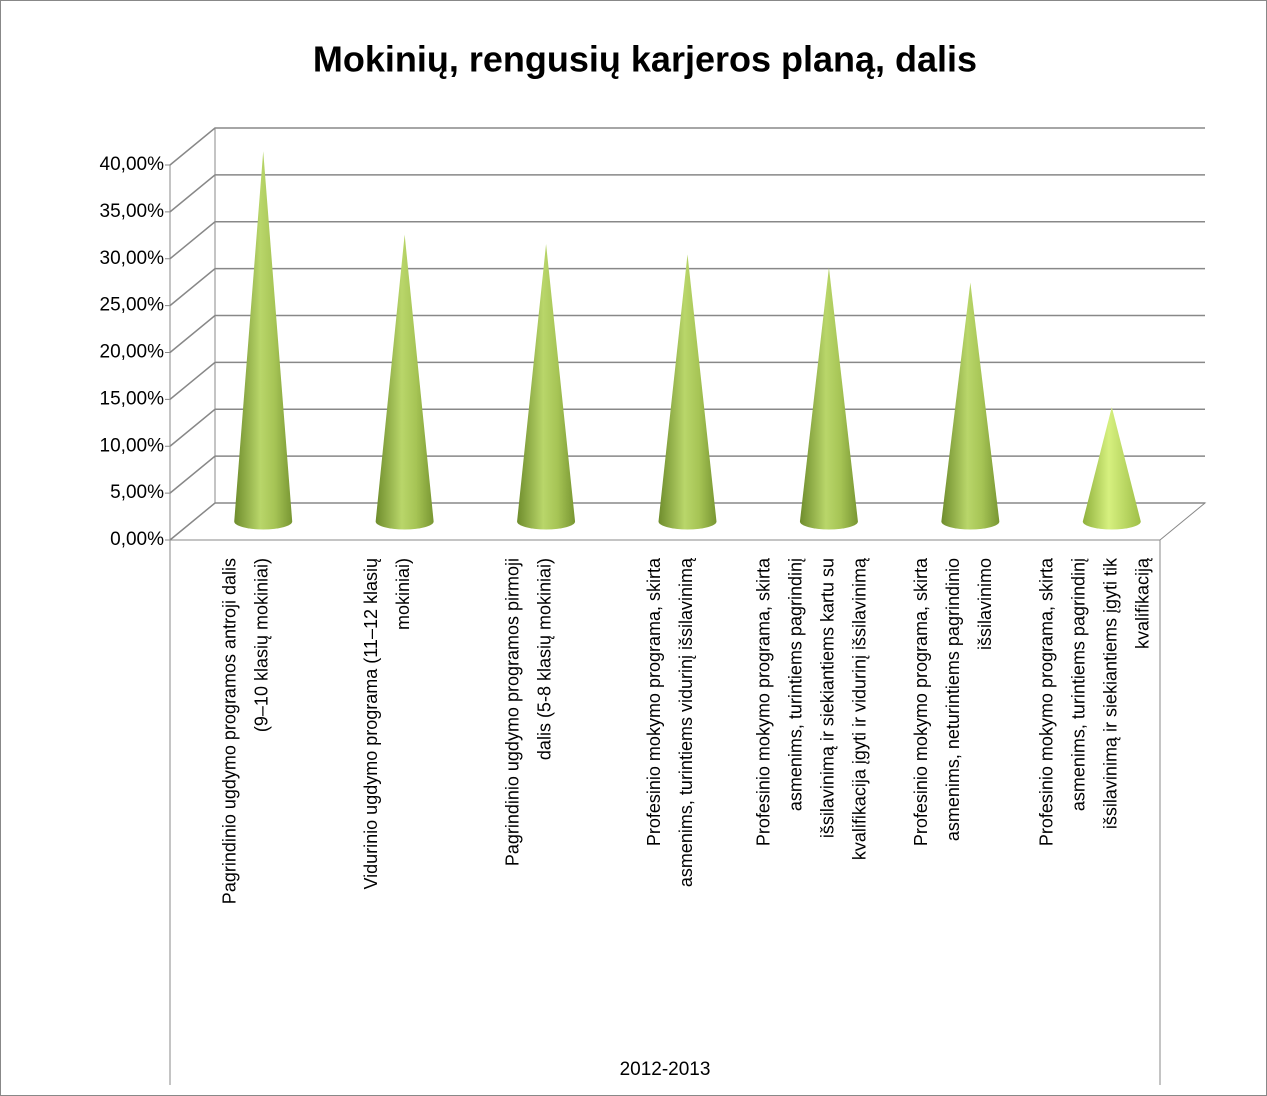 This screenshot has width=1267, height=1096. Describe the element at coordinates (1110, 693) in the screenshot. I see `x-tick-label-line: išsilavinimą ir siekiantiems įgyti tik` at that location.